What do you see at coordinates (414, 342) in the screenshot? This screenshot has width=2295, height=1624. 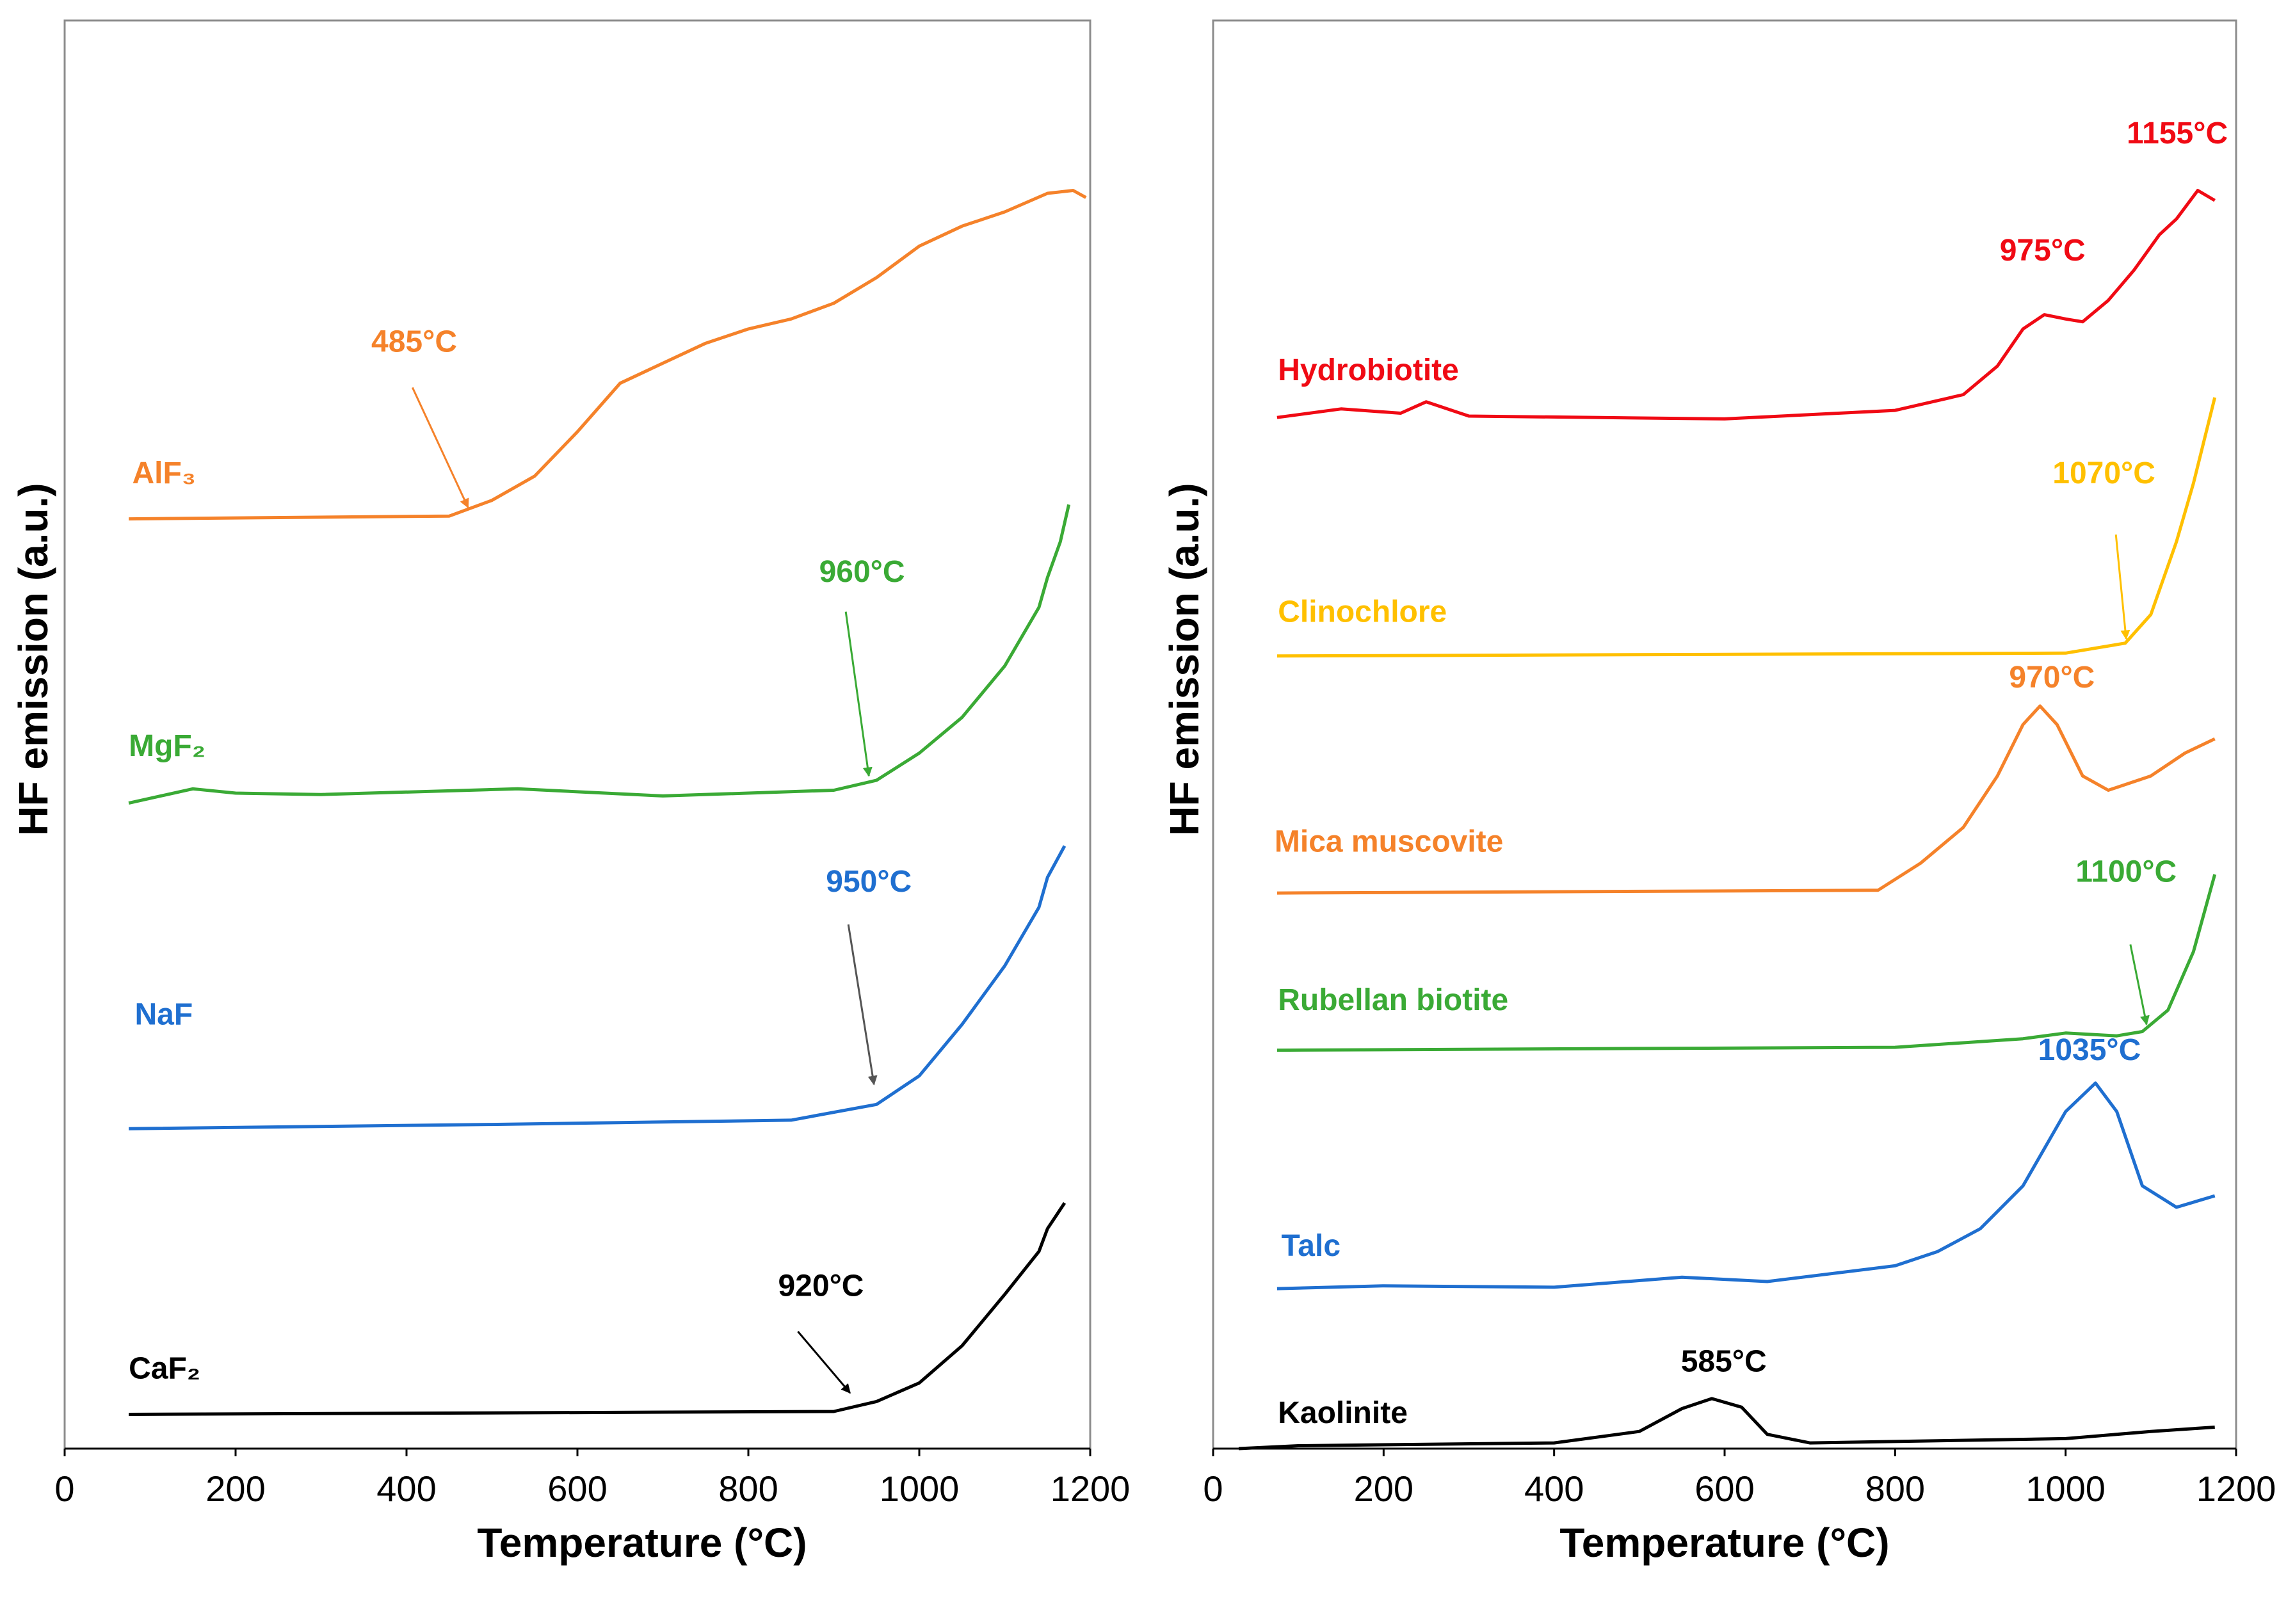 I see `peak-annotation: 485°C` at bounding box center [414, 342].